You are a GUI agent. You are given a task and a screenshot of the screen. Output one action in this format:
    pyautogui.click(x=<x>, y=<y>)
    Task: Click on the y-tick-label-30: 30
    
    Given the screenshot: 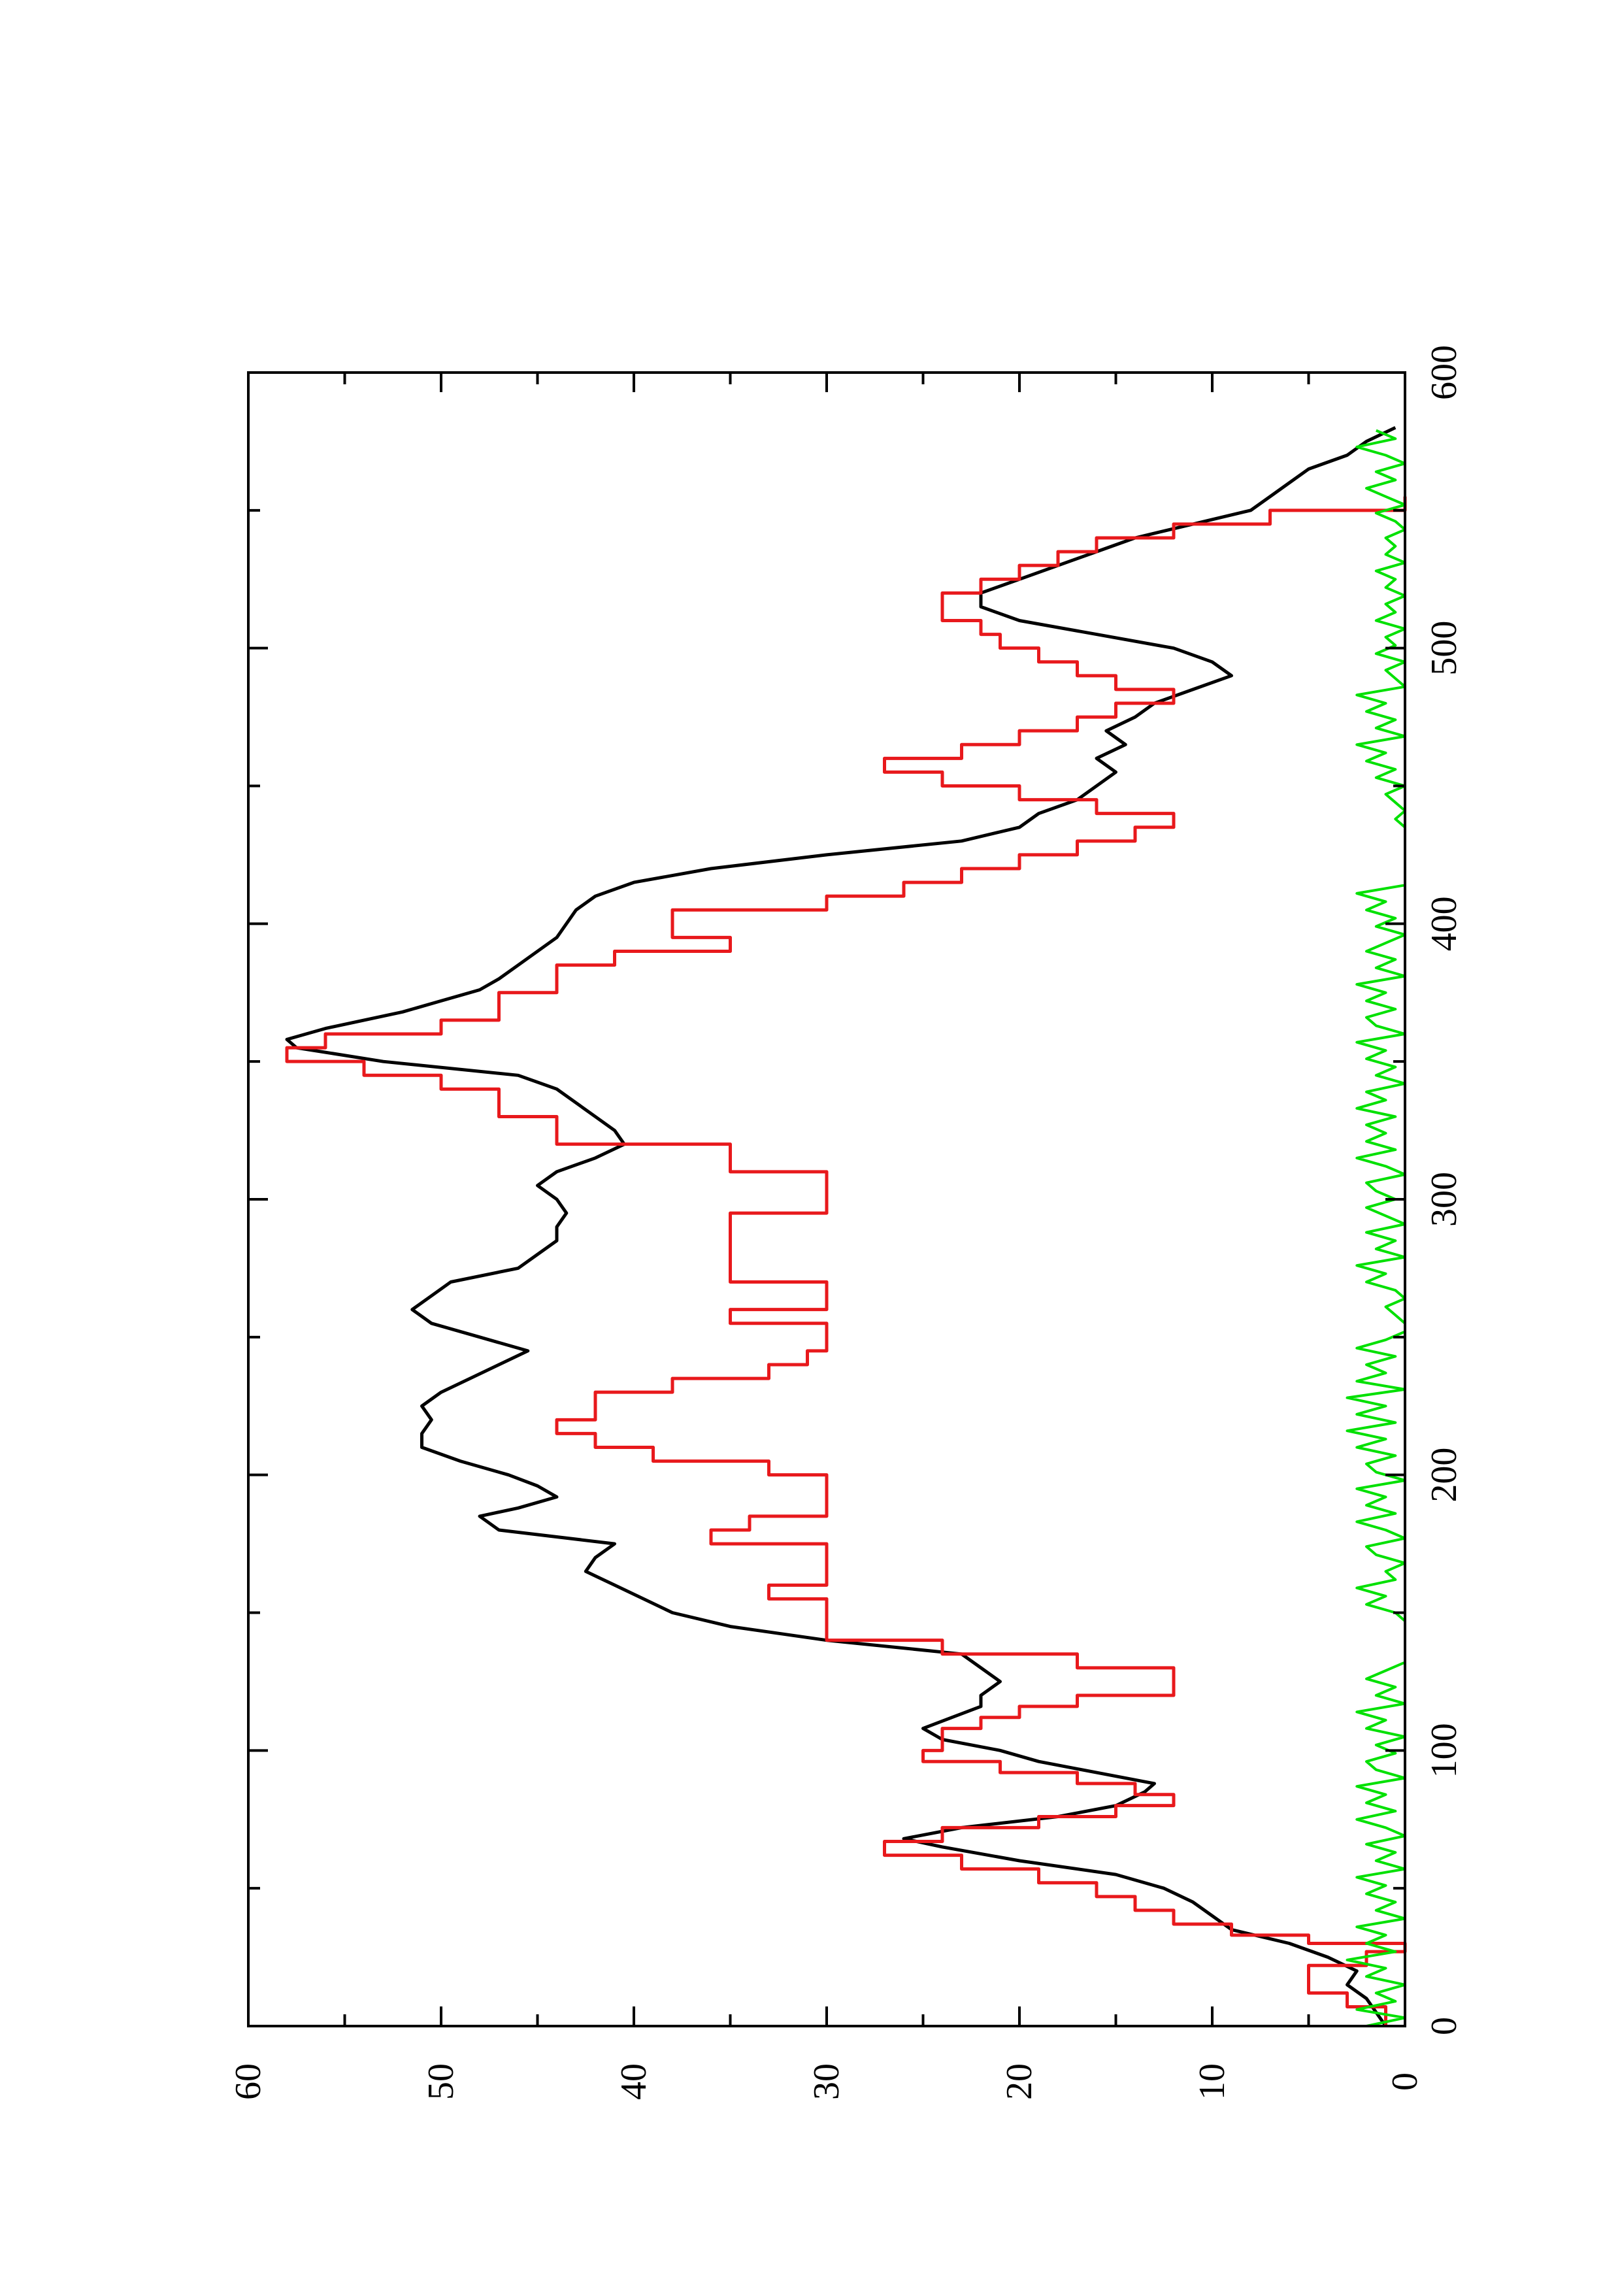 What is the action you would take?
    pyautogui.click(x=826, y=2081)
    